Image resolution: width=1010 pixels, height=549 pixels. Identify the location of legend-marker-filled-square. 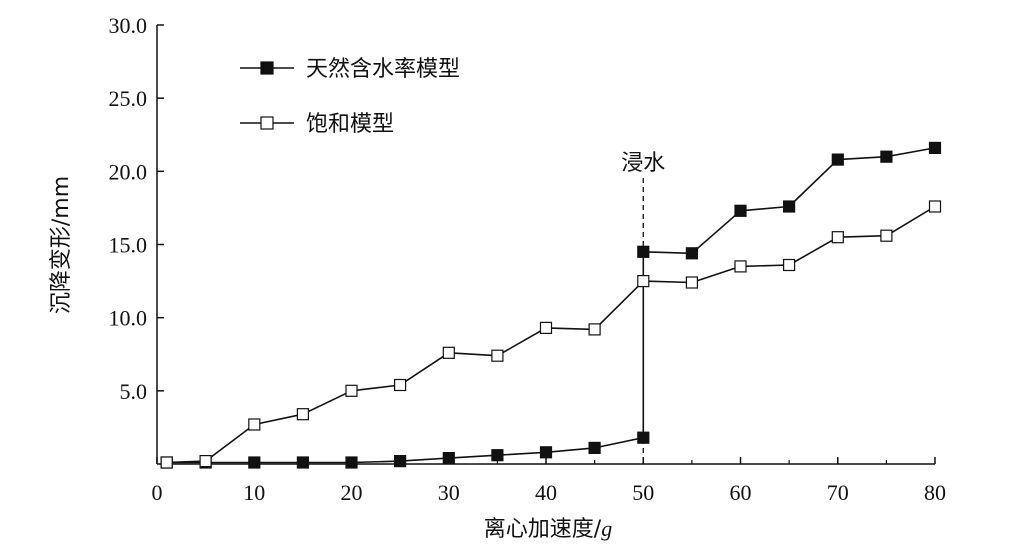
(267, 68).